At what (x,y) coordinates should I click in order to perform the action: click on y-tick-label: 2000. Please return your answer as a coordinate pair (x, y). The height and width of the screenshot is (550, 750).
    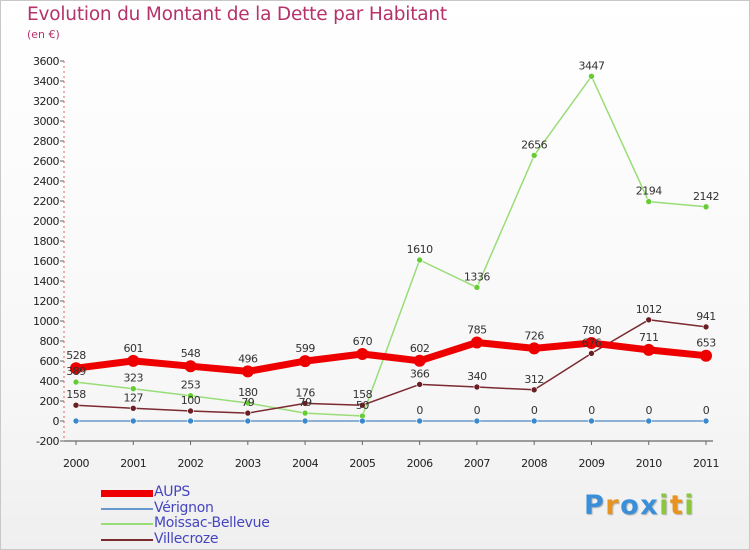
    Looking at the image, I should click on (46, 221).